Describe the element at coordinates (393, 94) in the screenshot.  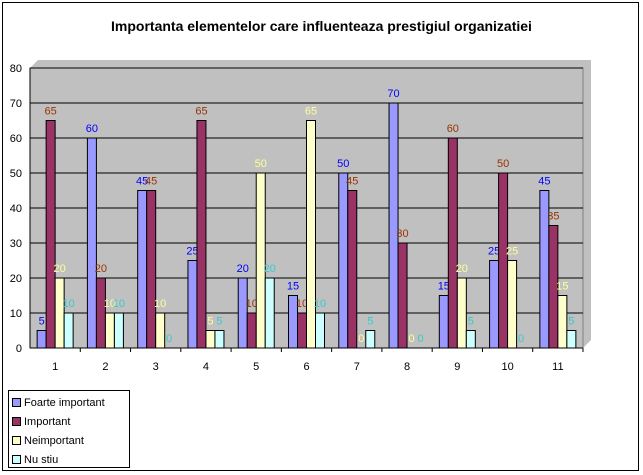
I see `data-label: 70` at that location.